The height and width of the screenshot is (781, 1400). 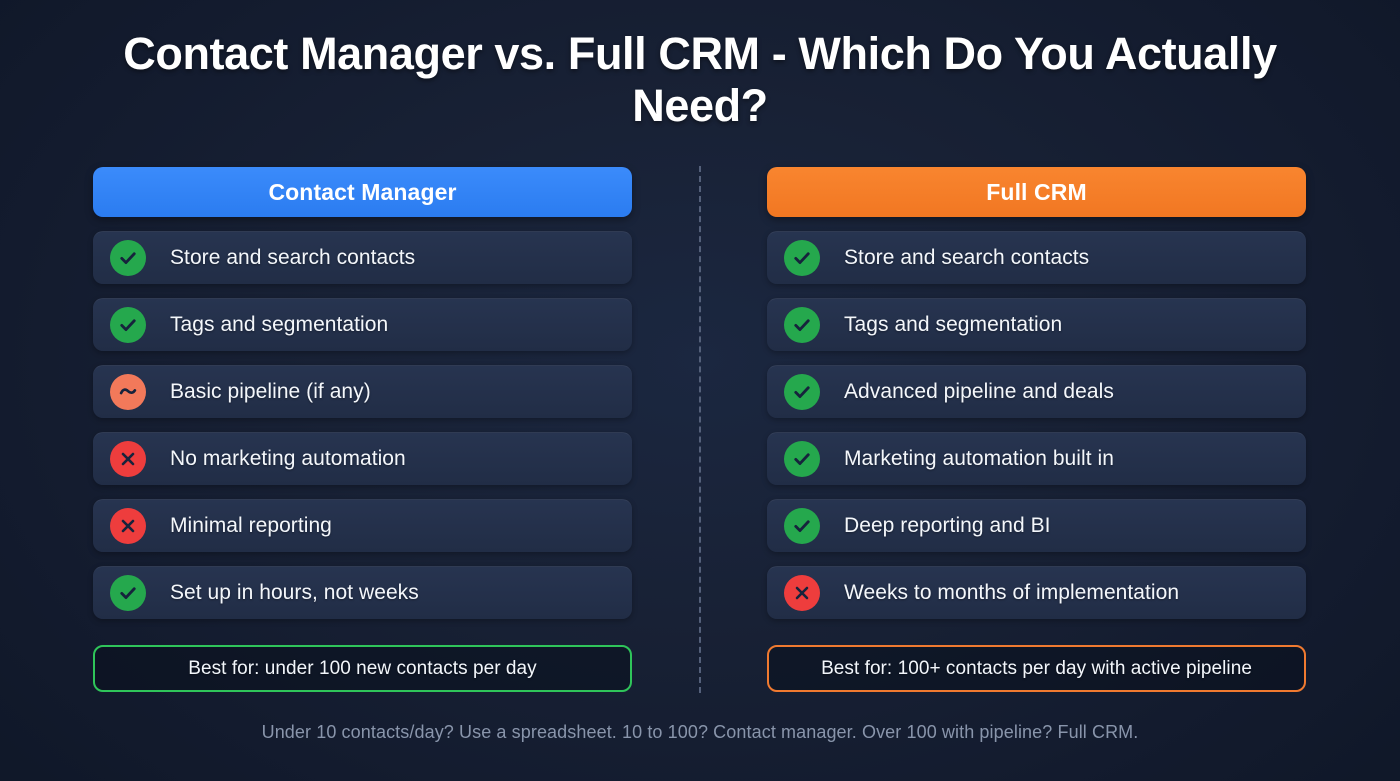 I want to click on tilde-circle-icon, so click(x=128, y=392).